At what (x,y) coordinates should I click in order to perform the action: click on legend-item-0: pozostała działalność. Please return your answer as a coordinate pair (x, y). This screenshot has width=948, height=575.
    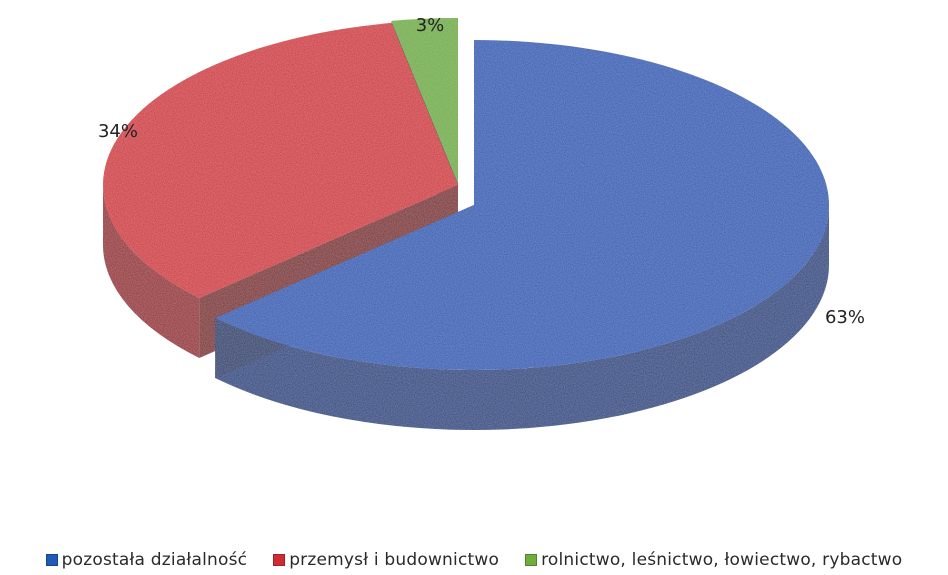
    Looking at the image, I should click on (146, 560).